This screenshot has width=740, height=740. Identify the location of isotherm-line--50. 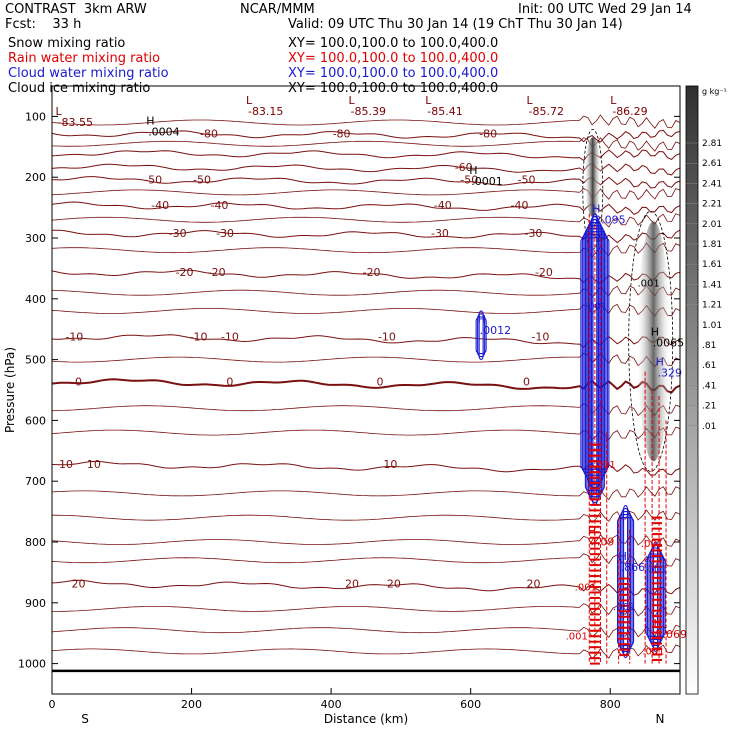
(366, 182).